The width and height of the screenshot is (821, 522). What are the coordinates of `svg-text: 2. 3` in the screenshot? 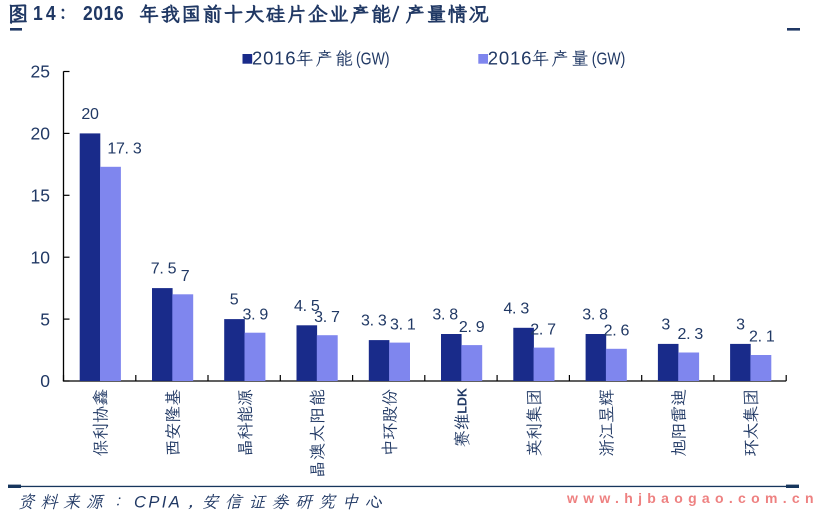 It's located at (691, 334).